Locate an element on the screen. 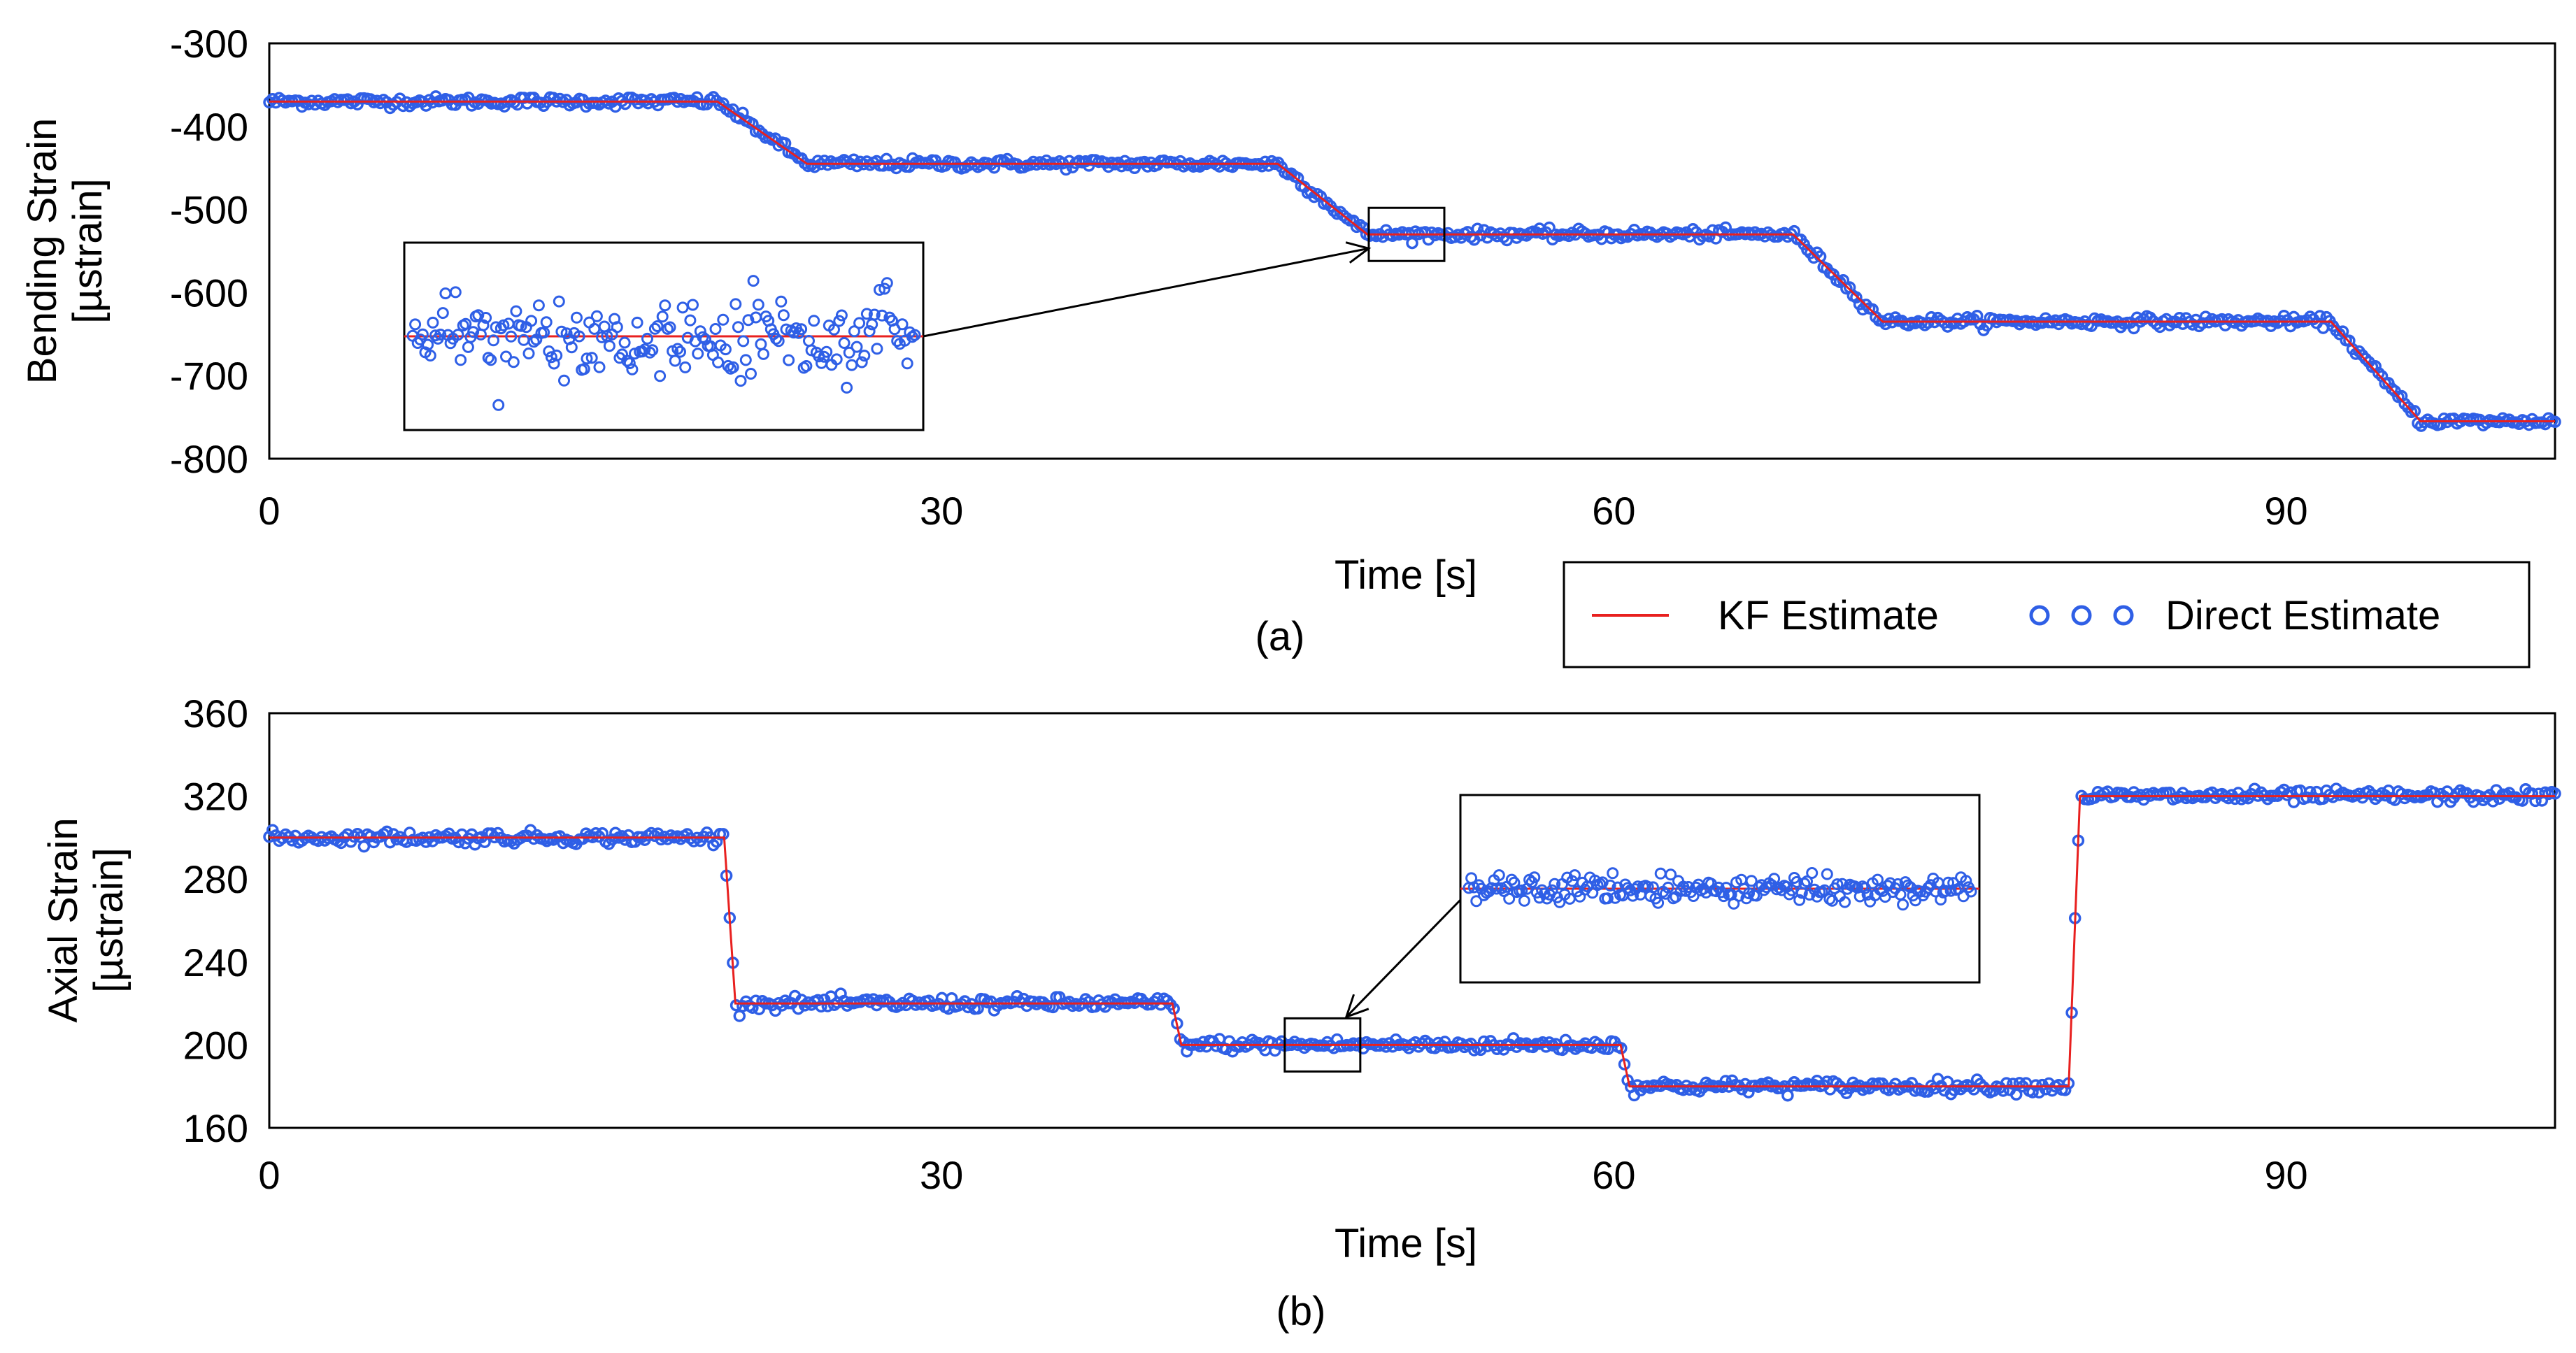  y-tick-label: -500 is located at coordinates (209, 210).